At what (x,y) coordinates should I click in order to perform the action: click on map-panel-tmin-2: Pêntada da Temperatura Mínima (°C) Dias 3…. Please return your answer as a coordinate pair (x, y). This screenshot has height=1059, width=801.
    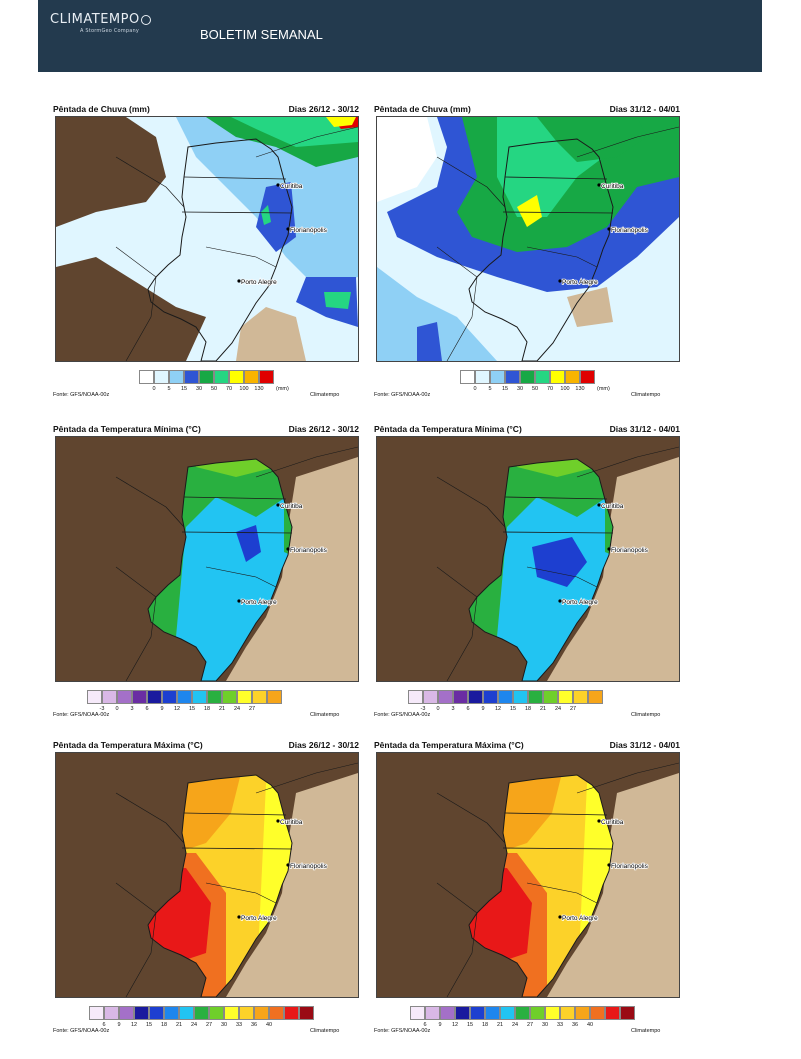
    Looking at the image, I should click on (527, 583).